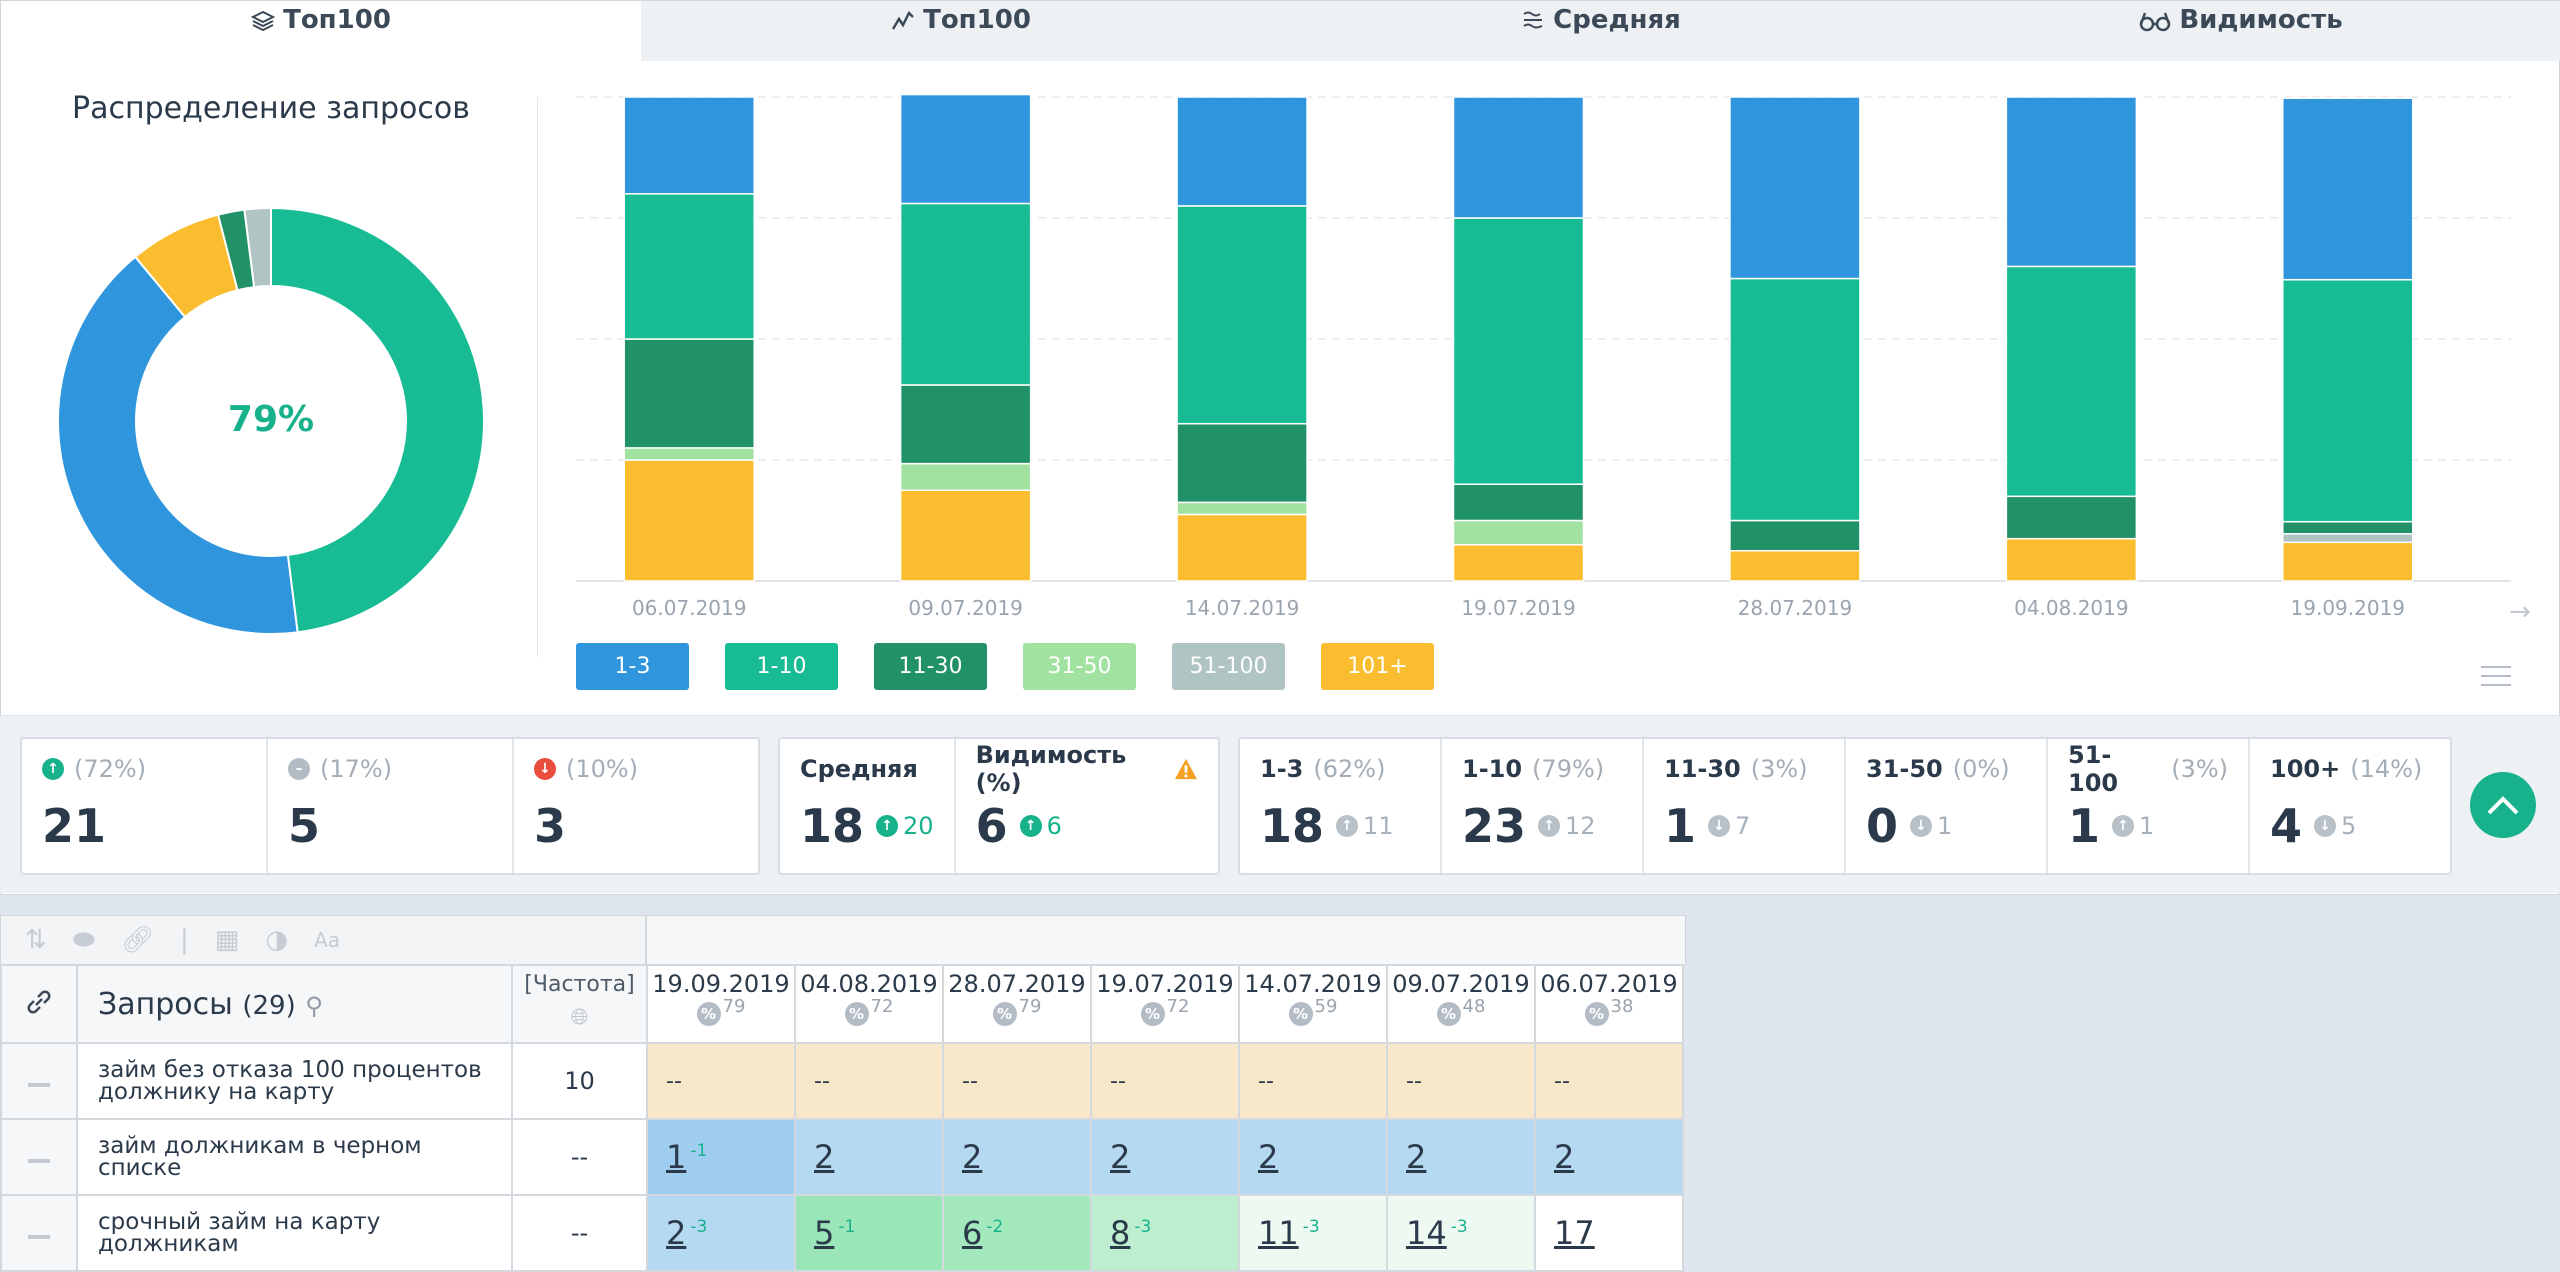  What do you see at coordinates (1947, 806) in the screenshot?
I see `stat-range: 31-50 (0%) 0 ↓ 1` at bounding box center [1947, 806].